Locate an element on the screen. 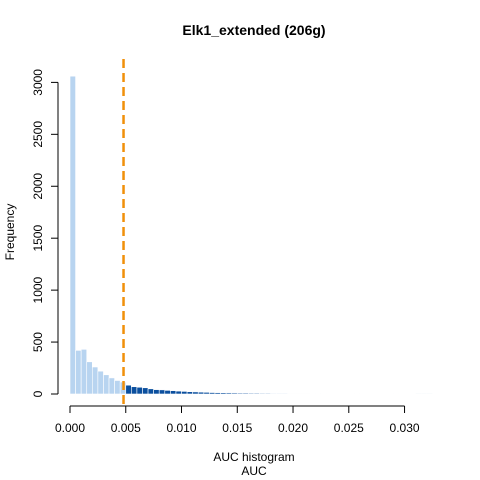 This screenshot has height=480, width=480. x-axis-label-line1: AUC histogram is located at coordinates (253, 457).